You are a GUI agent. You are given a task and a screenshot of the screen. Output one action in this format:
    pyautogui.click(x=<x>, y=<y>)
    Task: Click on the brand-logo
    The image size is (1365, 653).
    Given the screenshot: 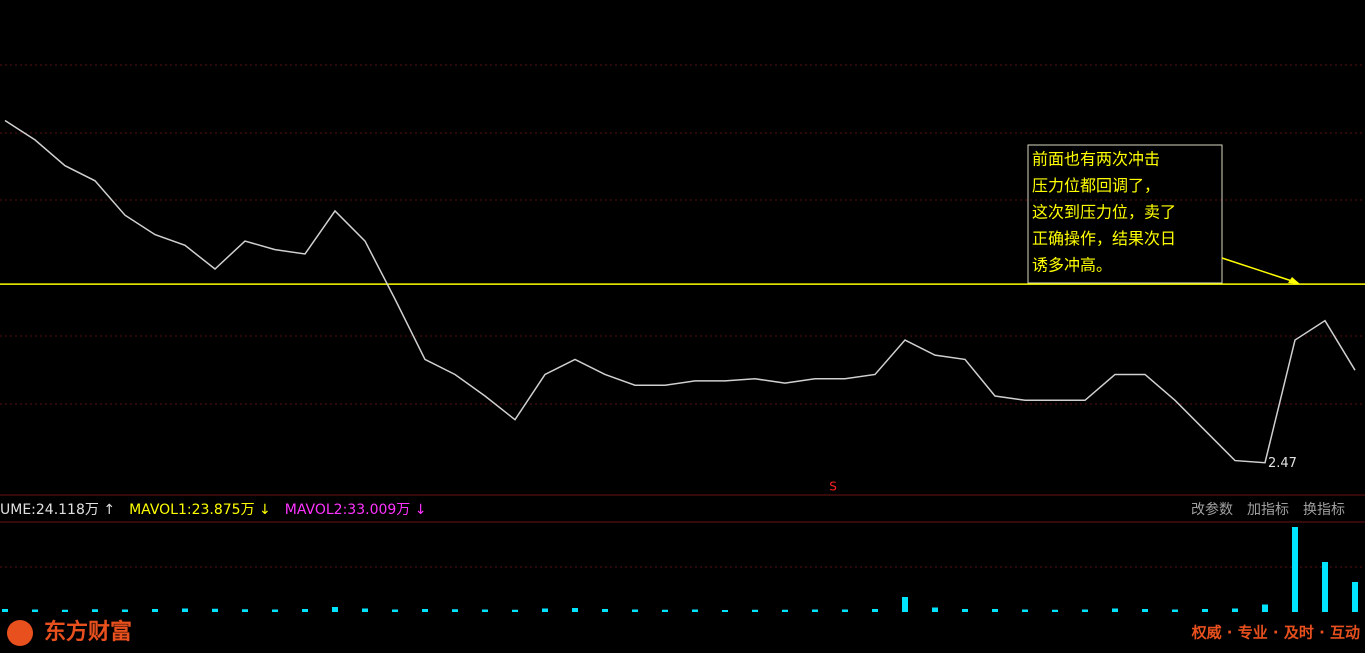 What is the action you would take?
    pyautogui.click(x=20, y=633)
    